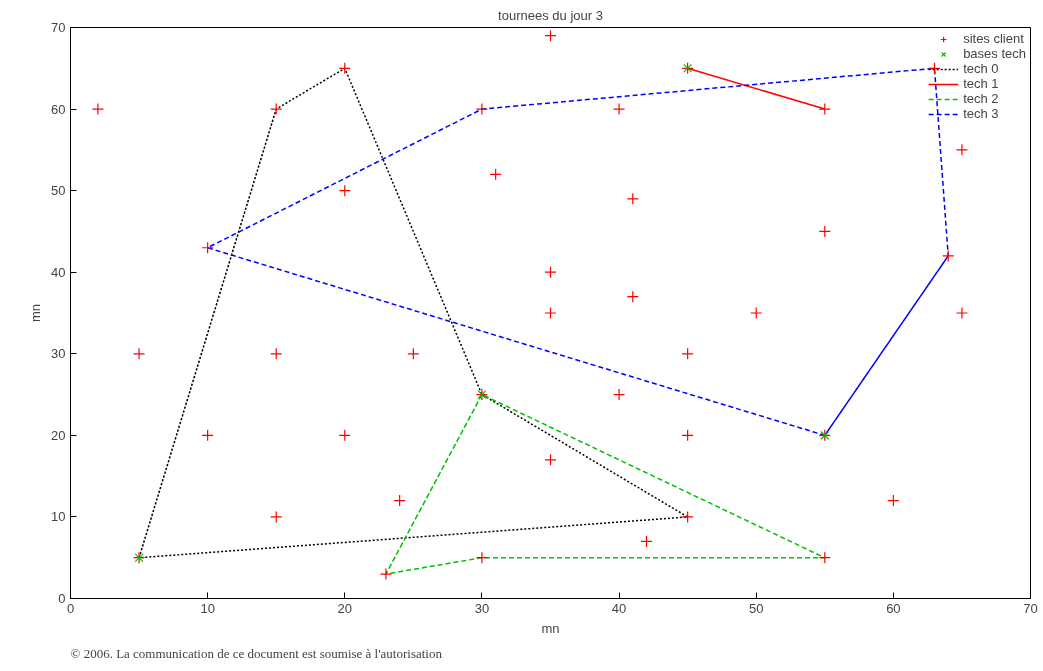 Image resolution: width=1043 pixels, height=671 pixels. I want to click on legend-label: tech 1, so click(981, 83).